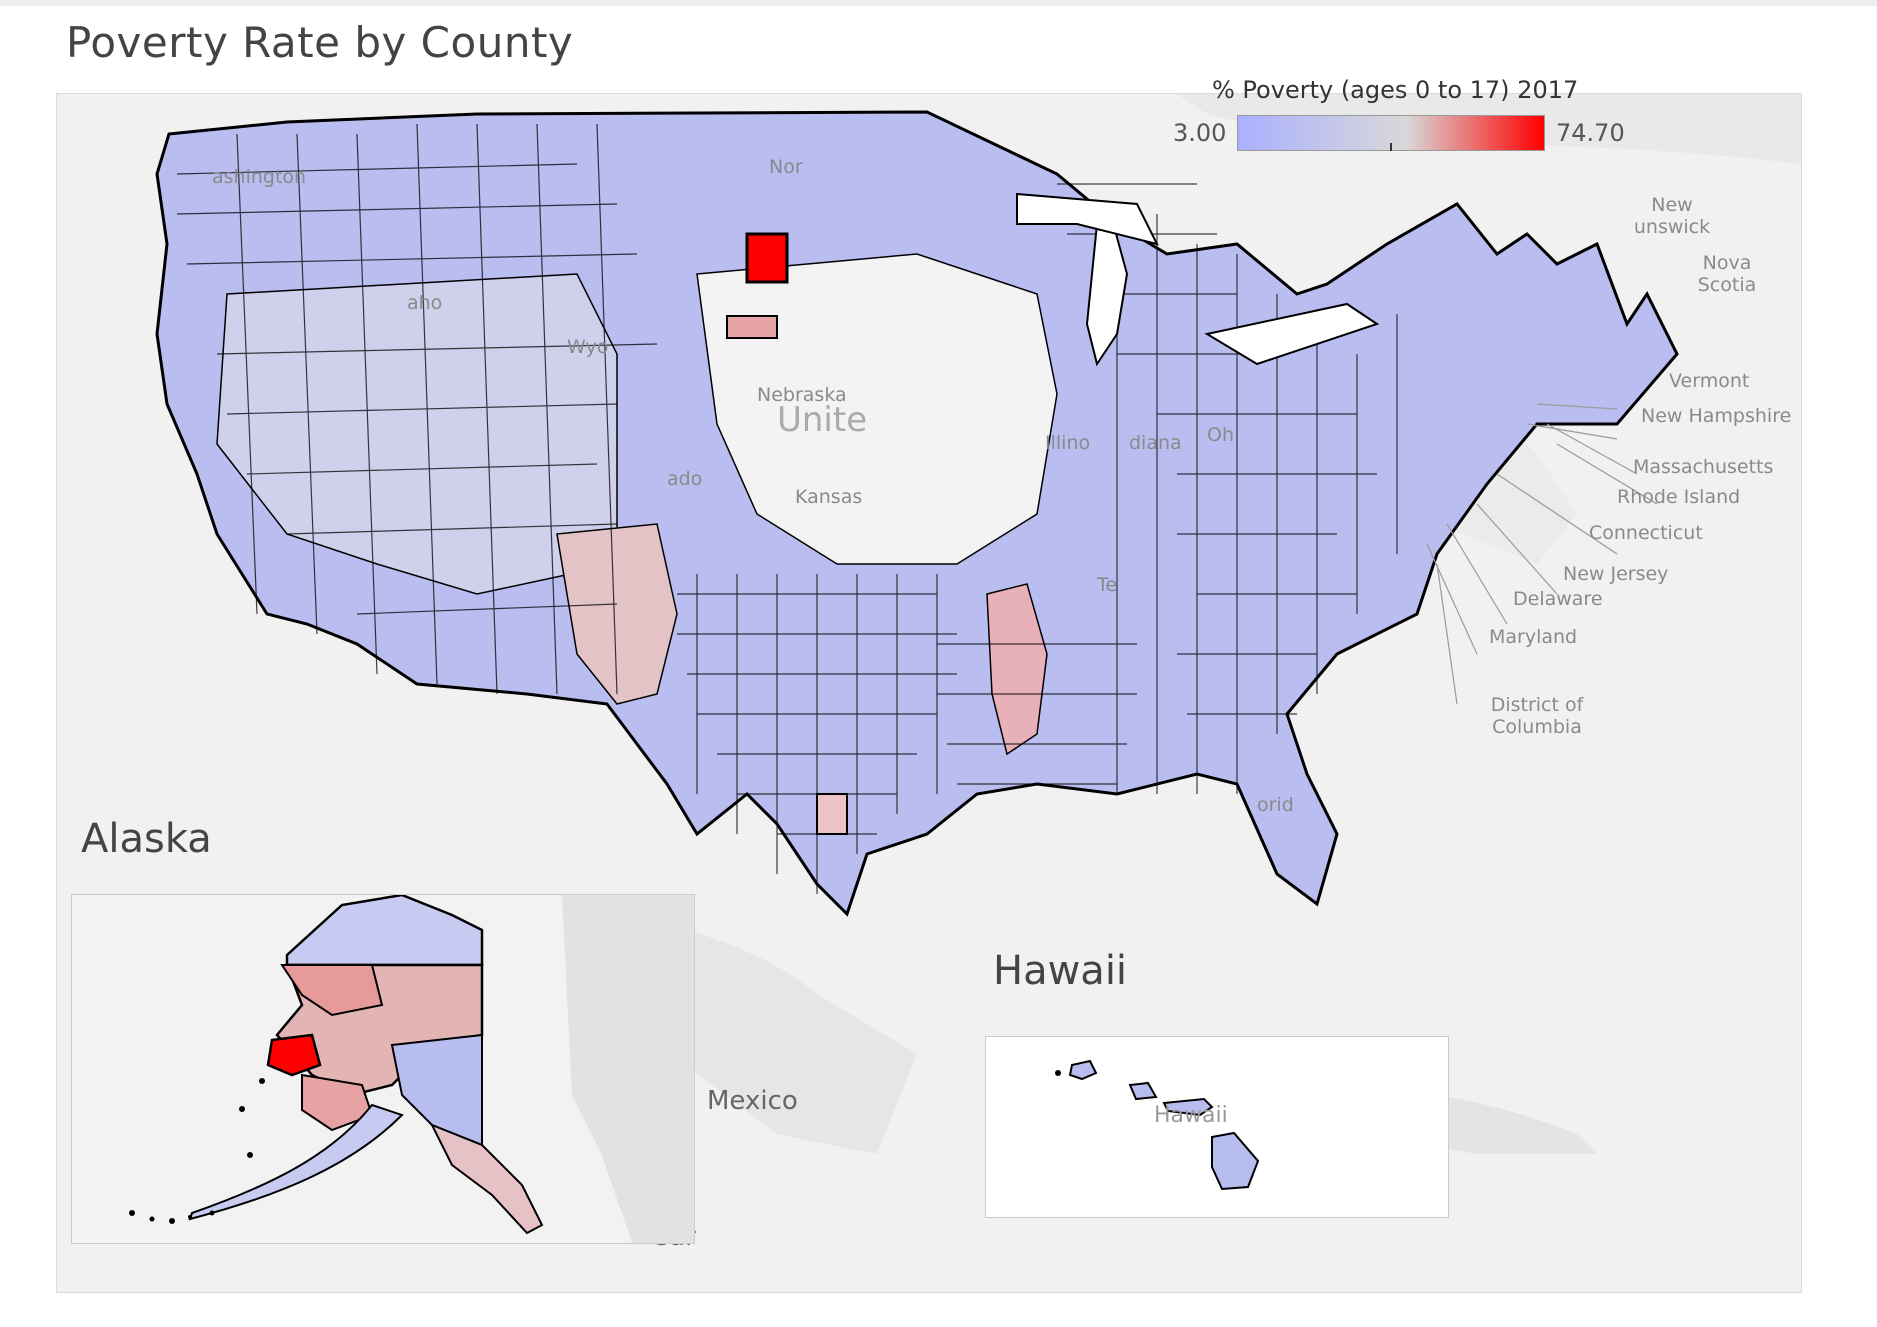  Describe the element at coordinates (829, 497) in the screenshot. I see `kansas-label: Kansas` at that location.